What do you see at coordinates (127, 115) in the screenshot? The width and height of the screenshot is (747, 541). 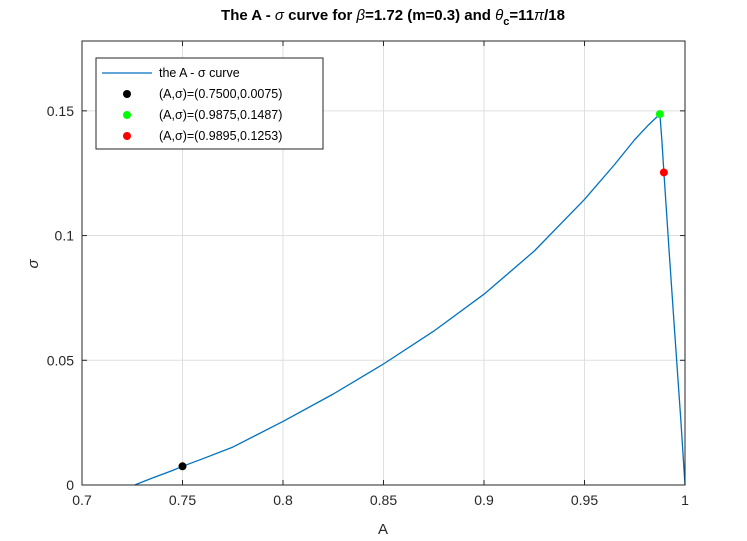 I see `legend-marker-green` at bounding box center [127, 115].